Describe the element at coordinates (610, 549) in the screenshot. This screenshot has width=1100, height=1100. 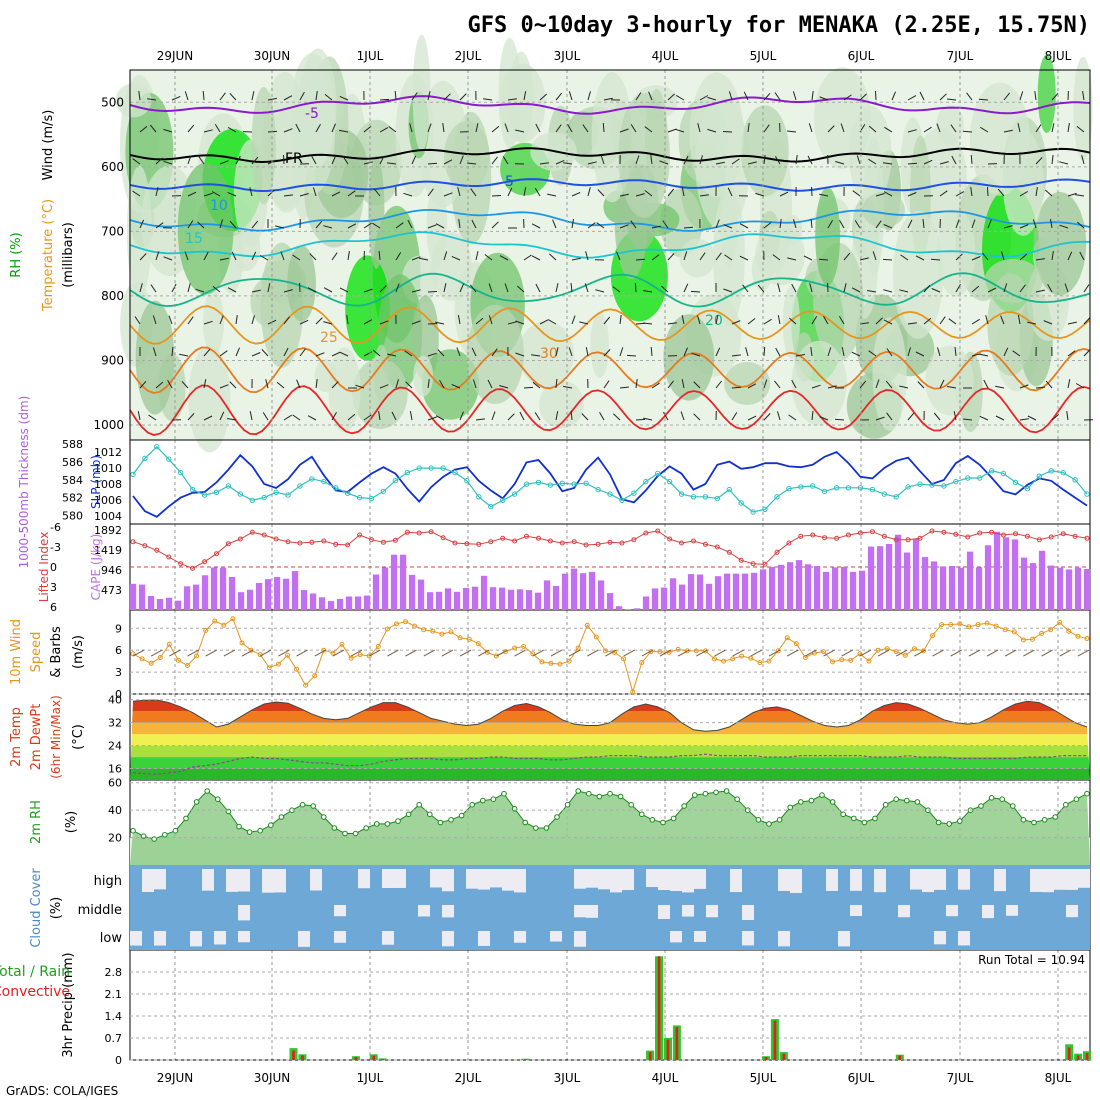
I see `li-line` at that location.